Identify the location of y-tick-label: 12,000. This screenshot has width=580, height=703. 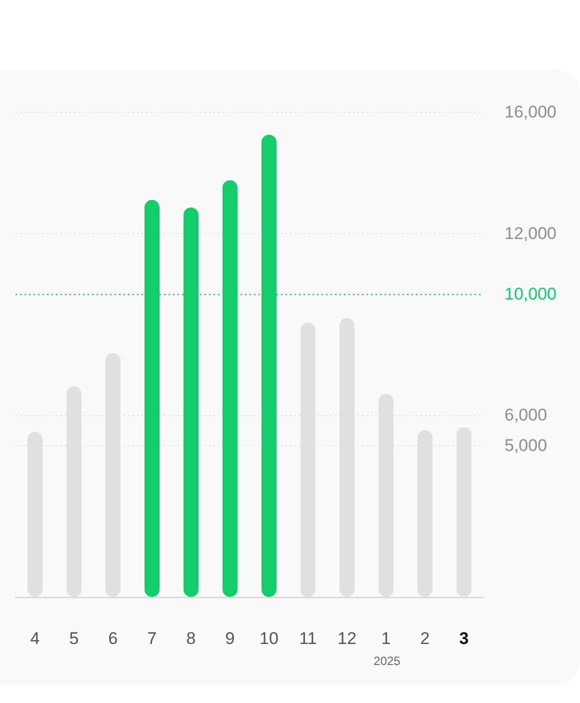
(530, 233).